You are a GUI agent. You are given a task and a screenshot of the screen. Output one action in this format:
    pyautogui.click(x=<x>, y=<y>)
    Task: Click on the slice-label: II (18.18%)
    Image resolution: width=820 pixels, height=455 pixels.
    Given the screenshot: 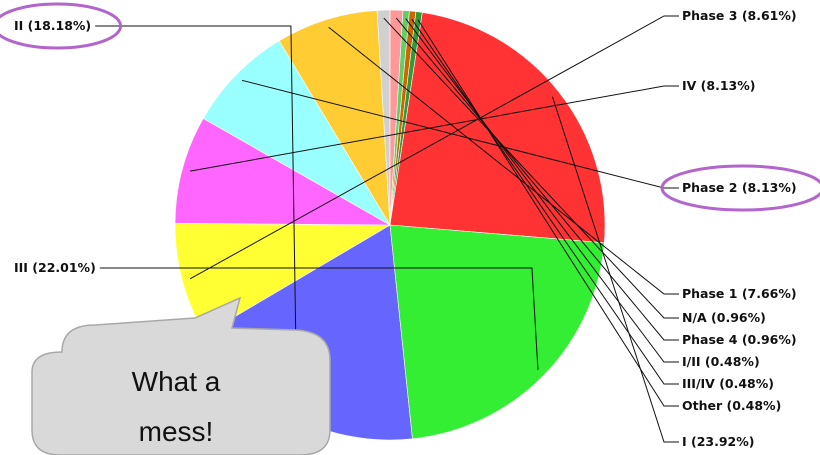 What is the action you would take?
    pyautogui.click(x=52, y=25)
    